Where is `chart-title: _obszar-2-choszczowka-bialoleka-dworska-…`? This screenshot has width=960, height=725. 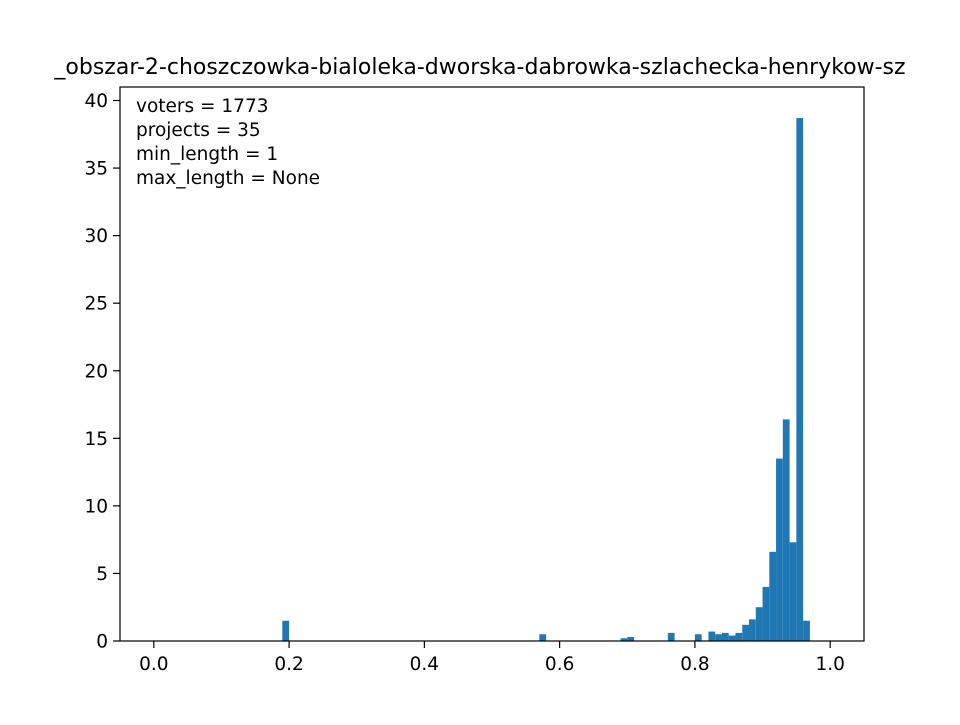
chart-title: _obszar-2-choszczowka-bialoleka-dworska-… is located at coordinates (479, 67).